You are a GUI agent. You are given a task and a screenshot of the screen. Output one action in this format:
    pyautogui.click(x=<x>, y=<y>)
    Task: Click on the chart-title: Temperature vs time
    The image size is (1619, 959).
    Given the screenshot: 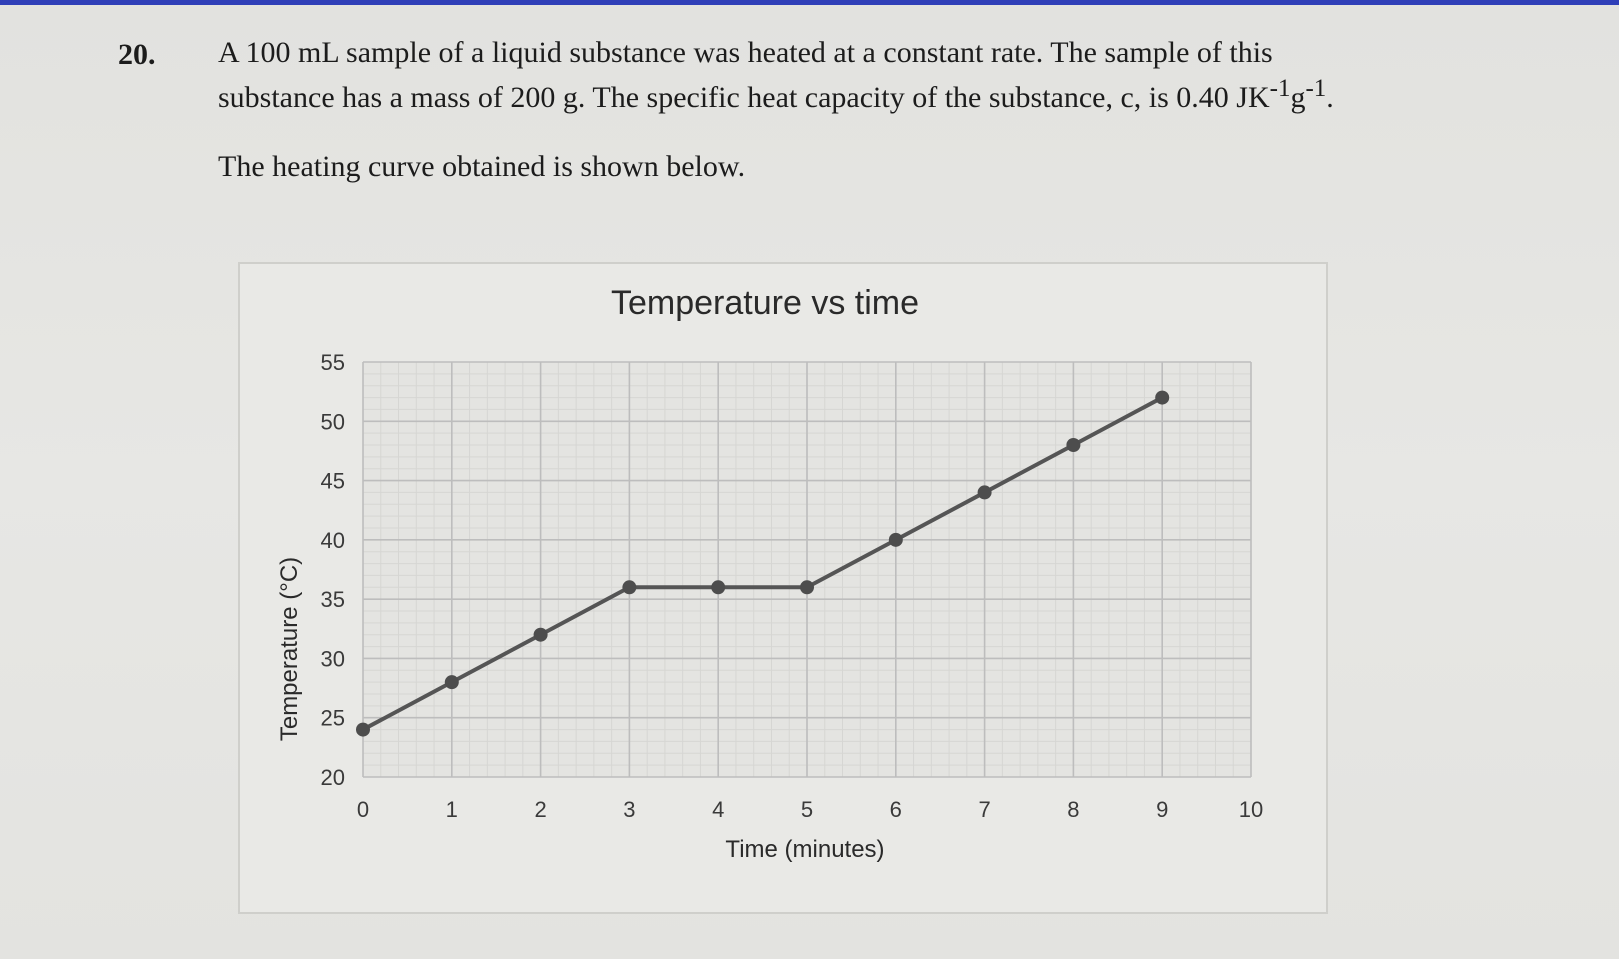 What is the action you would take?
    pyautogui.click(x=765, y=303)
    